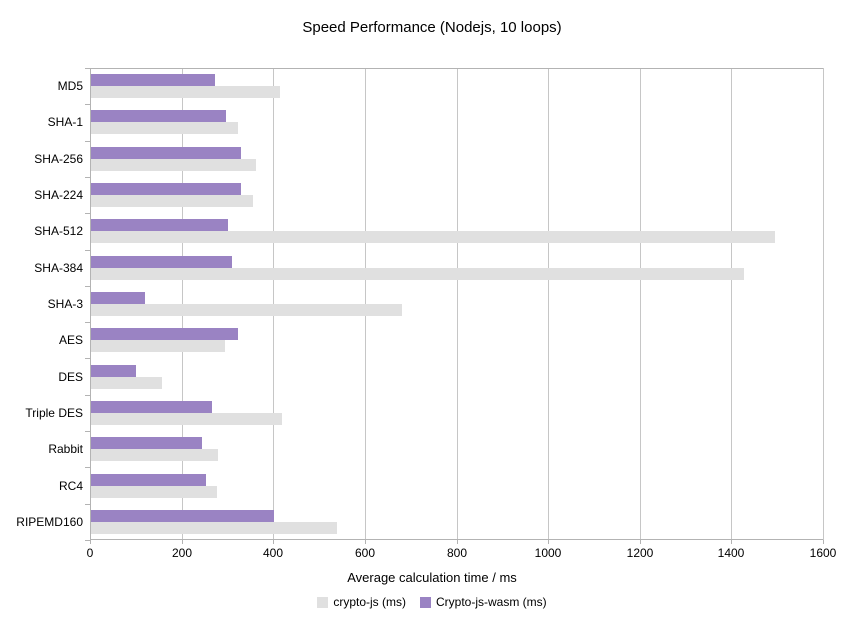 Image resolution: width=864 pixels, height=617 pixels. What do you see at coordinates (273, 553) in the screenshot?
I see `x-tick-label-400: 400` at bounding box center [273, 553].